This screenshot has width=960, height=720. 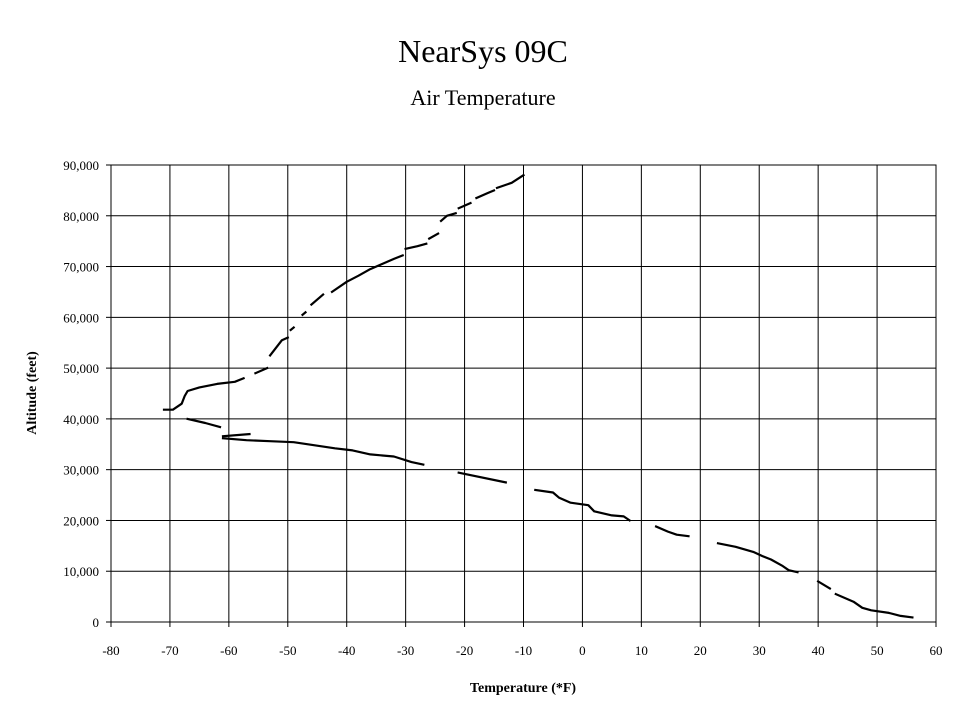 I want to click on x-tick-label: -30, so click(x=405, y=650).